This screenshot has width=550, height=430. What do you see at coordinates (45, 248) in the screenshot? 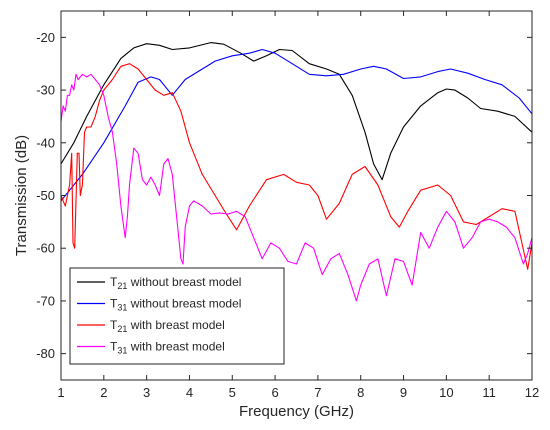
I see `y-tick-label: -60` at bounding box center [45, 248].